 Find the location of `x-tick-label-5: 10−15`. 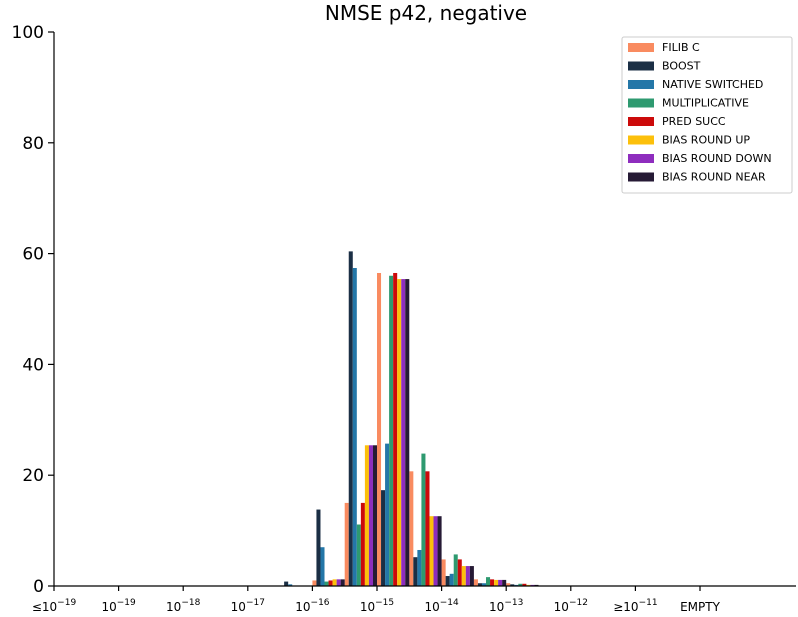

x-tick-label-5: 10−15 is located at coordinates (377, 606).